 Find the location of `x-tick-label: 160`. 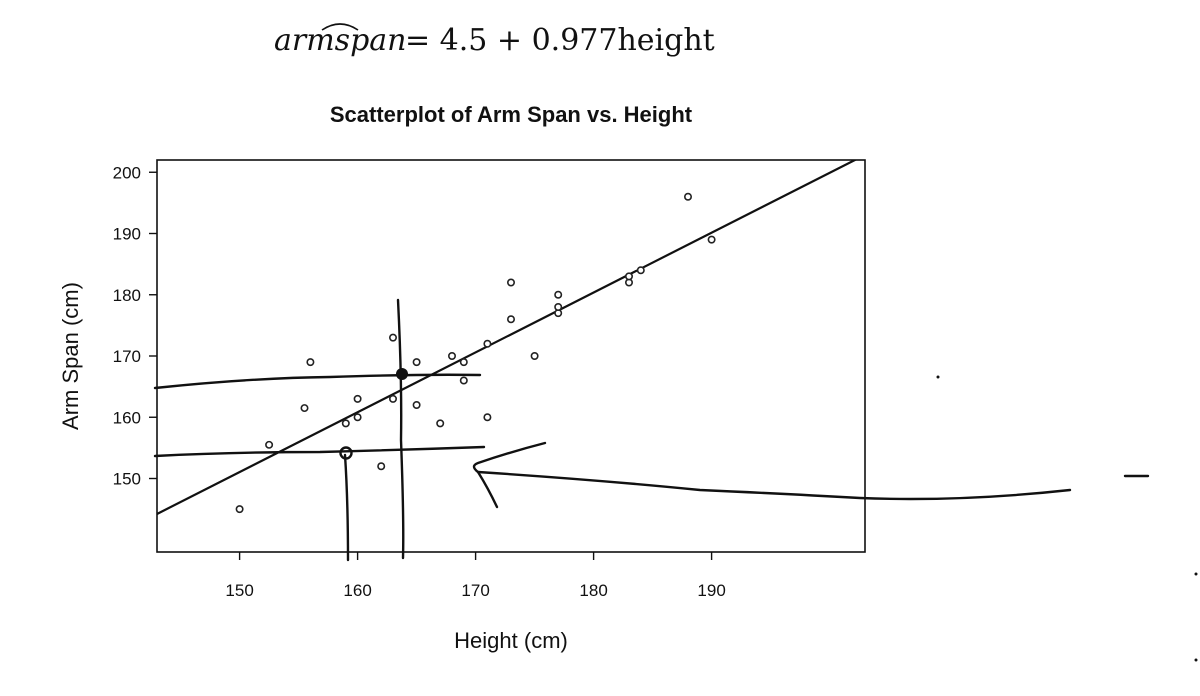

x-tick-label: 160 is located at coordinates (357, 590).